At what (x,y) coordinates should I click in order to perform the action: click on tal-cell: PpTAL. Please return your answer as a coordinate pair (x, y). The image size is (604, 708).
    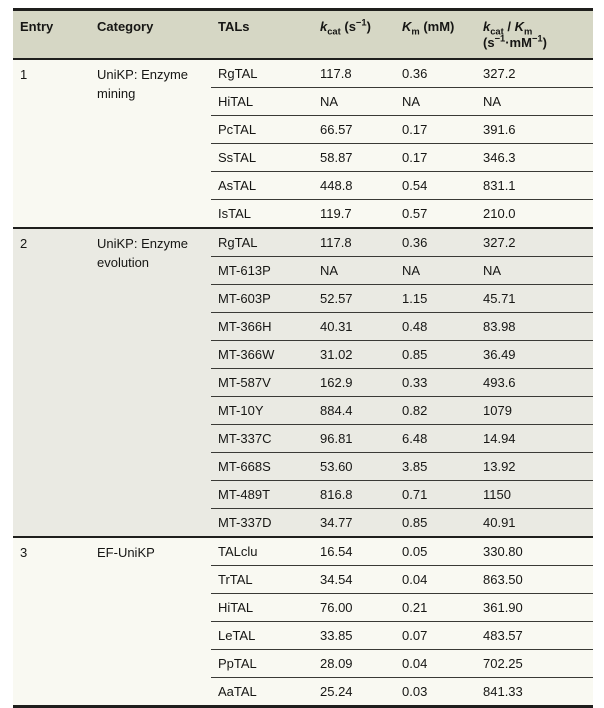
    Looking at the image, I should click on (262, 663).